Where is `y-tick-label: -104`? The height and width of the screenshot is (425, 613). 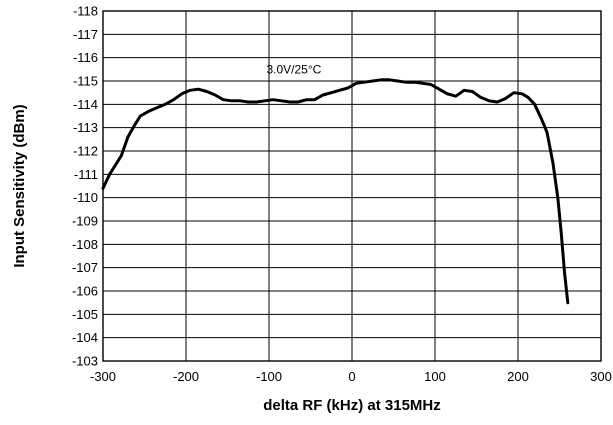
y-tick-label: -104 is located at coordinates (85, 337).